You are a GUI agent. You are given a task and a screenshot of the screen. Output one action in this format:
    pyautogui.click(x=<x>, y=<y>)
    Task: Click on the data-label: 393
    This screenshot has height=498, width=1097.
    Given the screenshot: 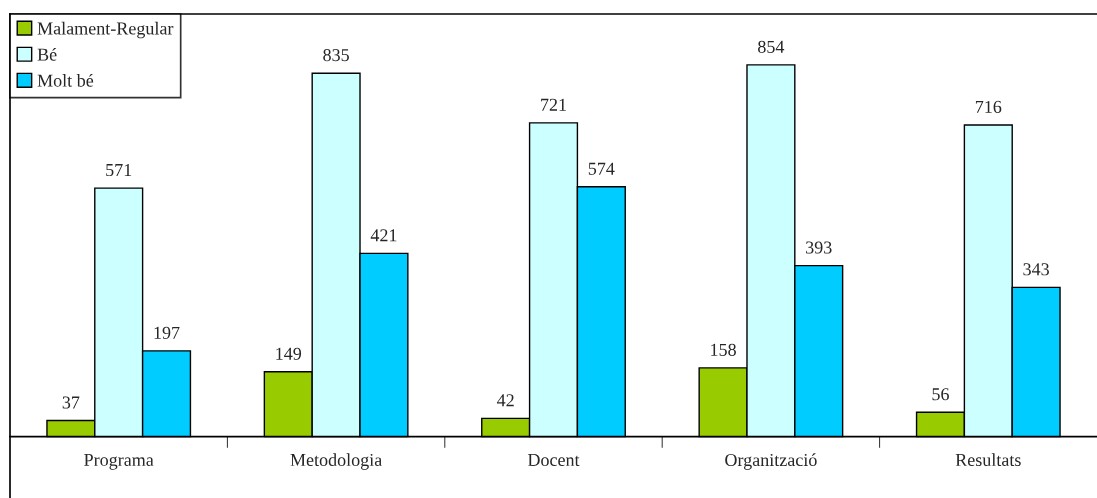 What is the action you would take?
    pyautogui.click(x=819, y=247)
    